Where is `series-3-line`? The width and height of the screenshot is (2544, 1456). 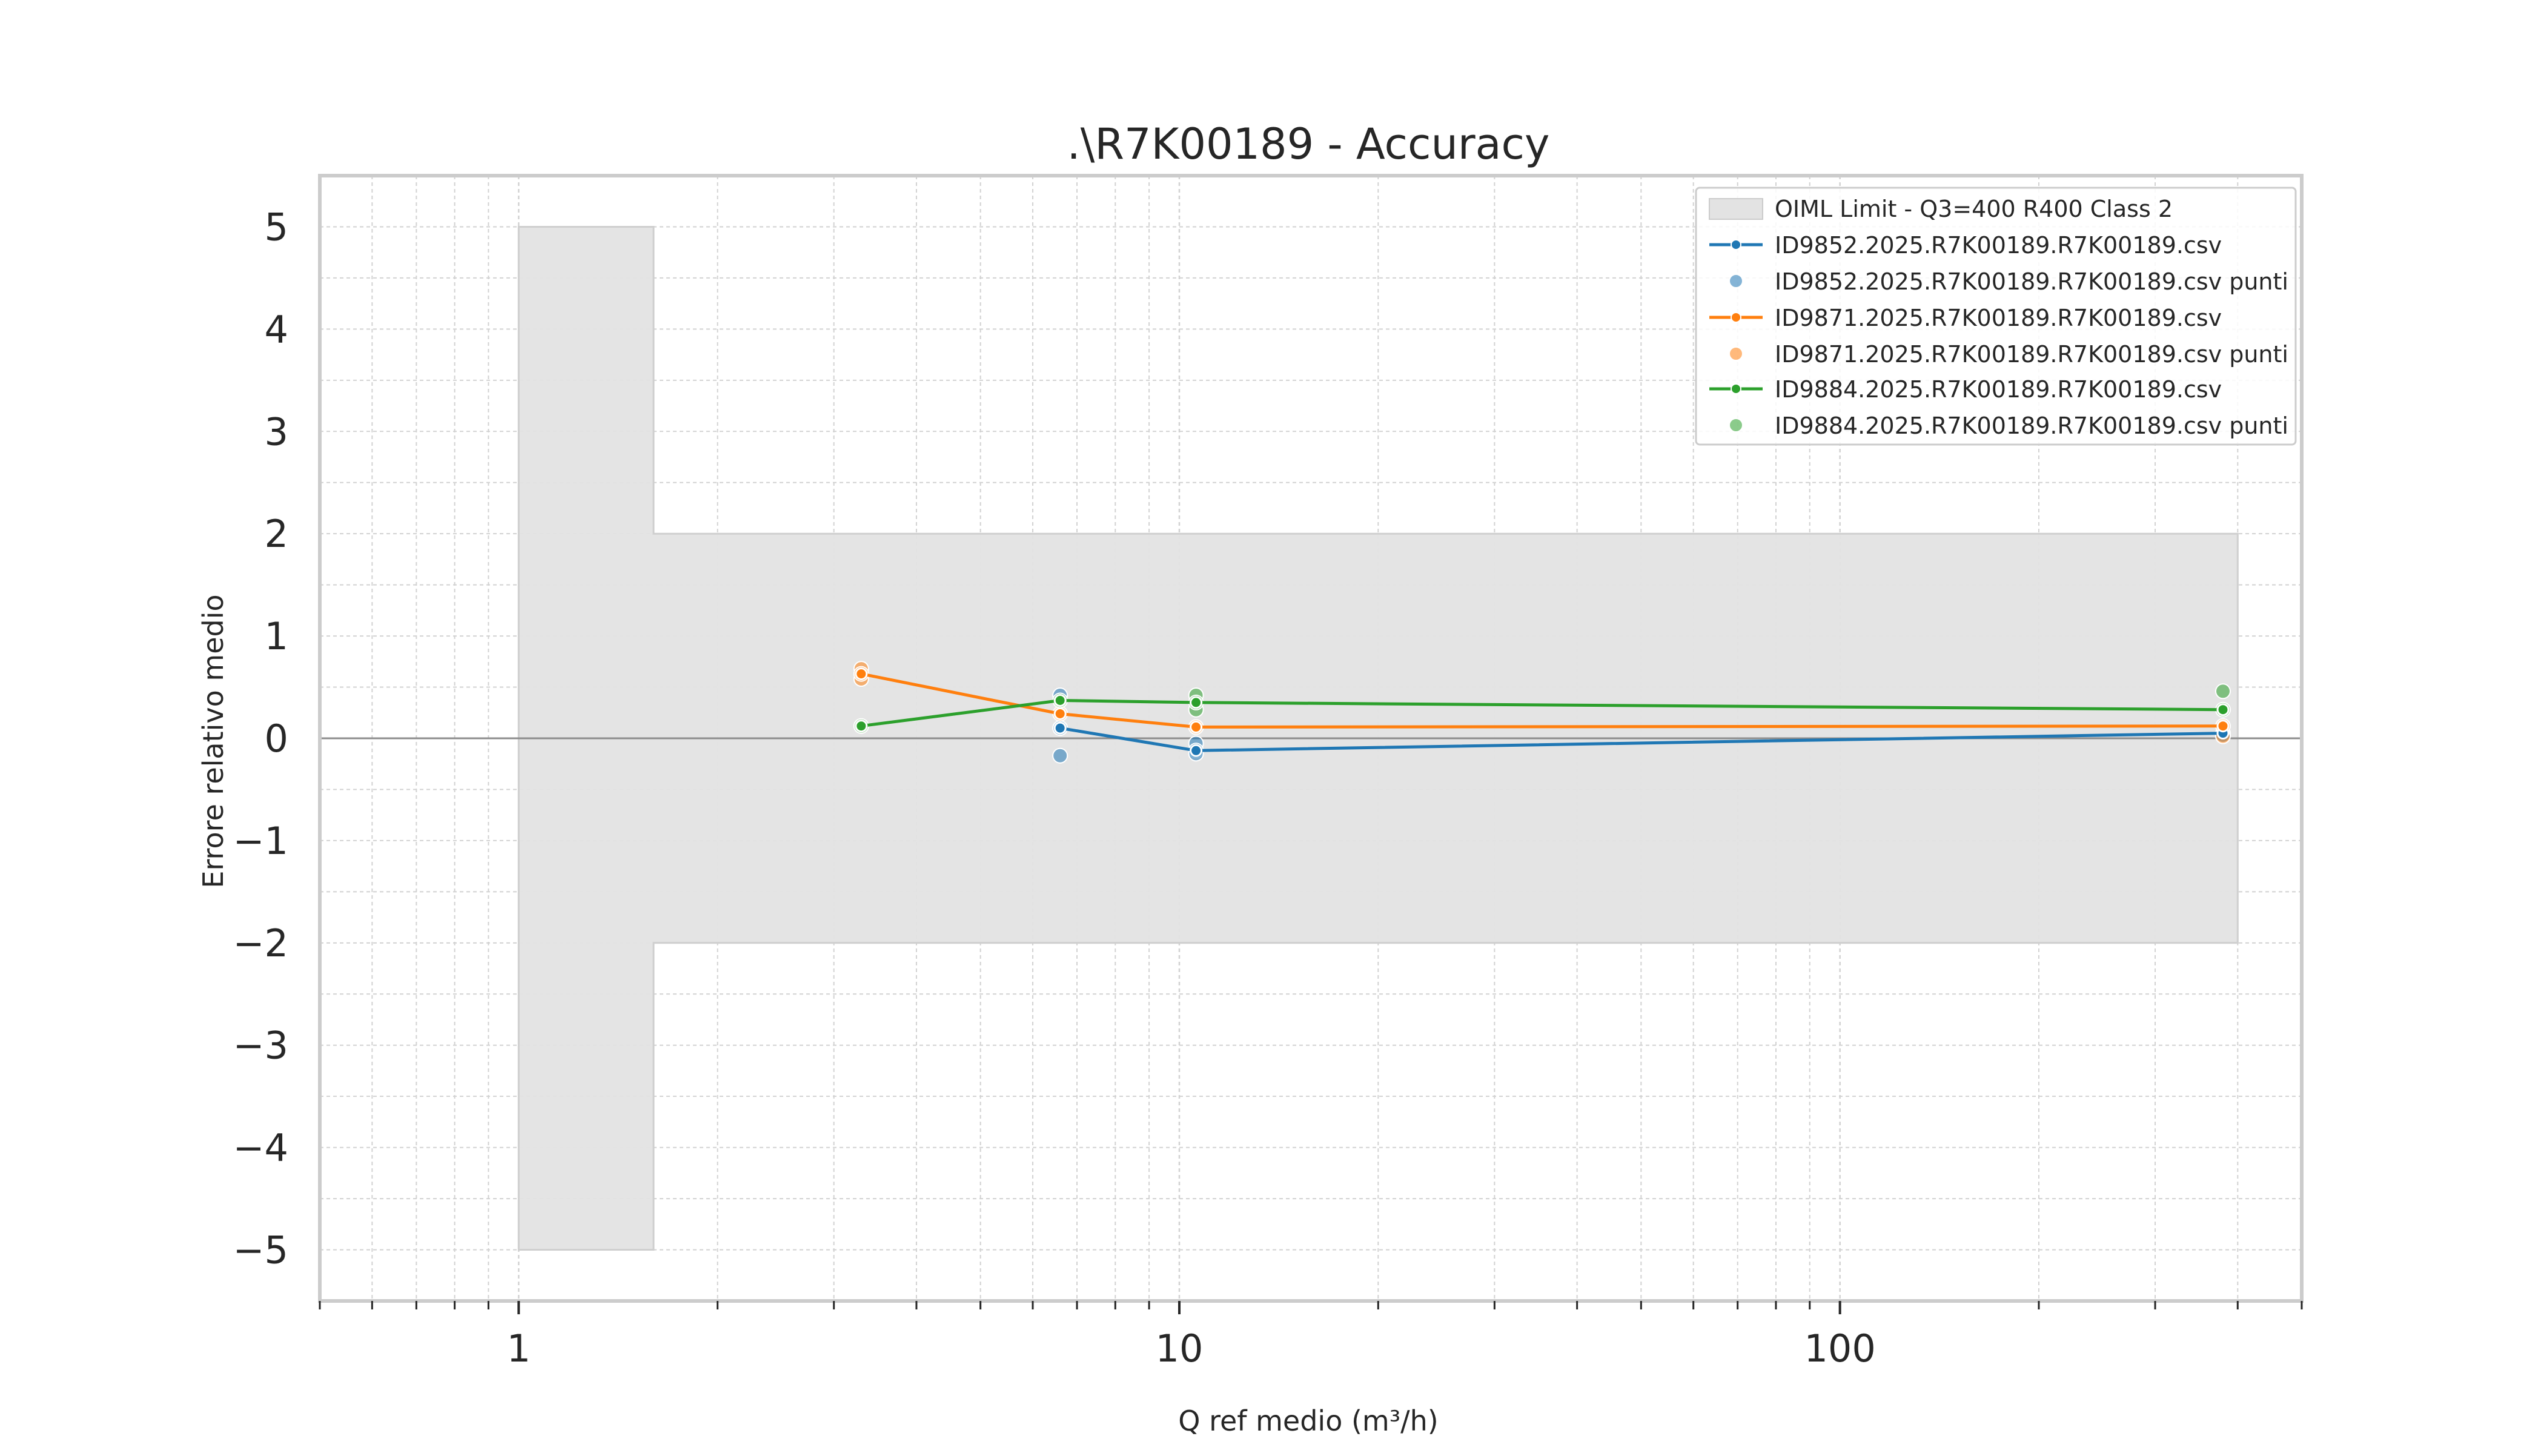 series-3-line is located at coordinates (1542, 713).